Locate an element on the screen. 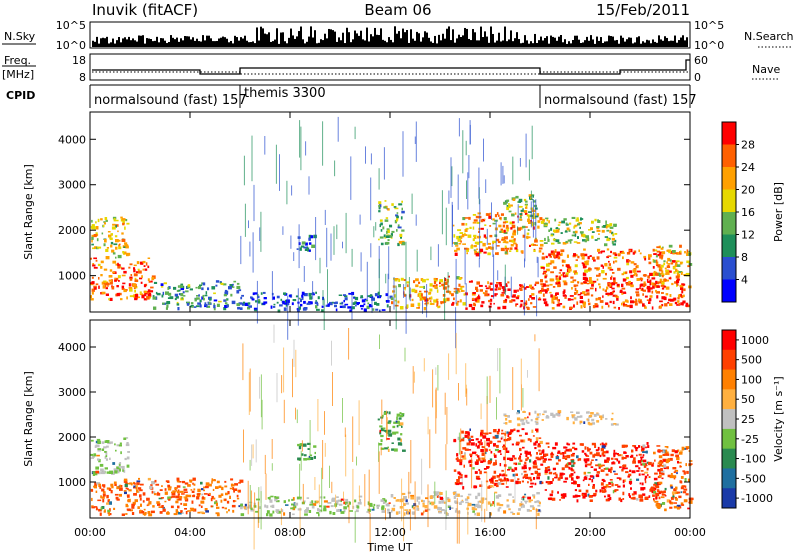 This screenshot has width=800, height=554. beam-title: Beam 06 is located at coordinates (397, 10).